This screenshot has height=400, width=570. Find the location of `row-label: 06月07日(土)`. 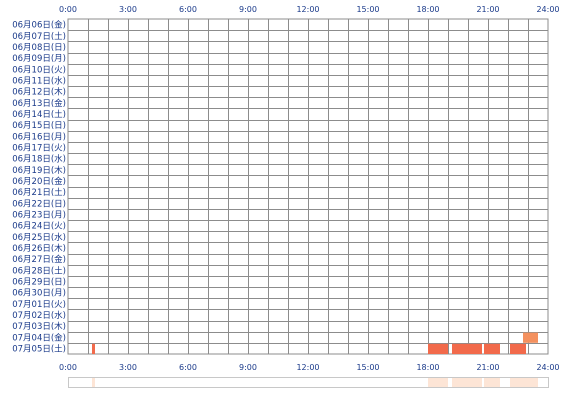

row-label: 06月07日(土) is located at coordinates (39, 36).